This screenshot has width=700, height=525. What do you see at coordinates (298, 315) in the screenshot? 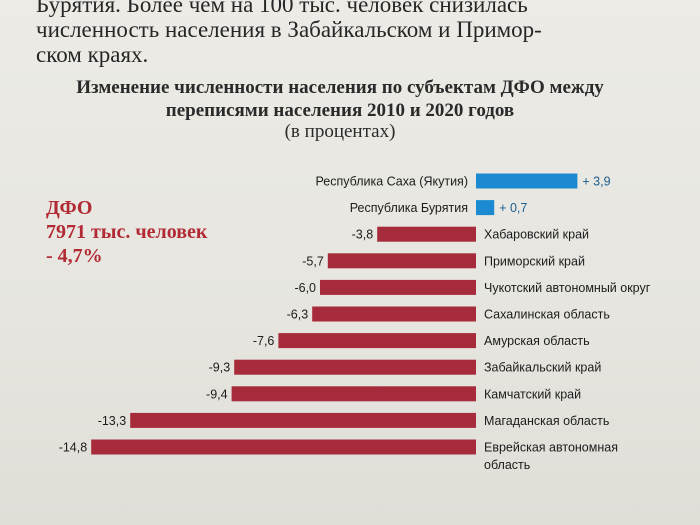
I see `value-label-6: -6,3` at bounding box center [298, 315].